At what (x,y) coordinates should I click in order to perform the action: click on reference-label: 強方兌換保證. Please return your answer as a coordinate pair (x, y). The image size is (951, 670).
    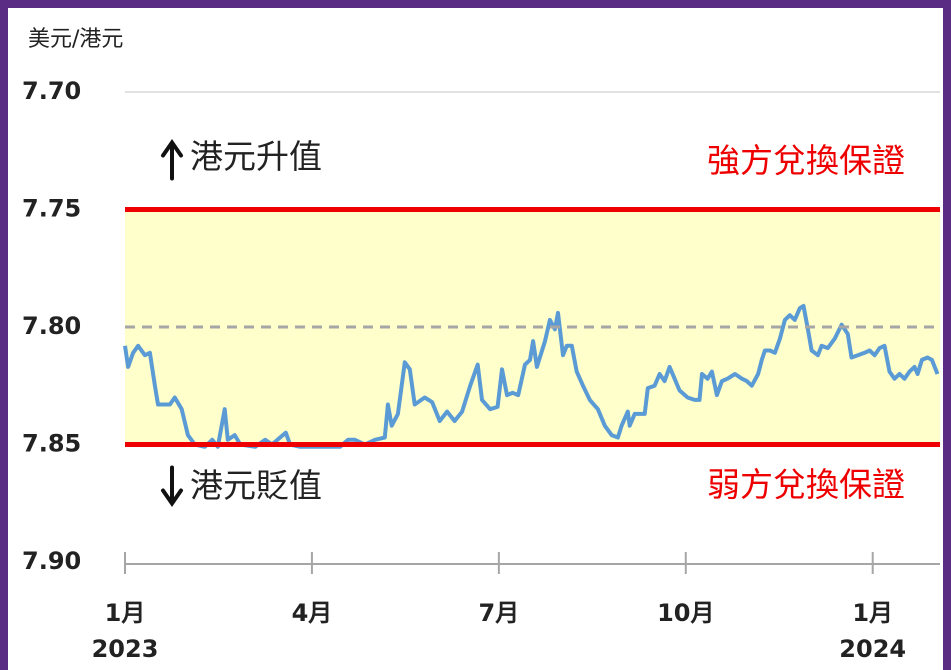
    Looking at the image, I should click on (806, 160).